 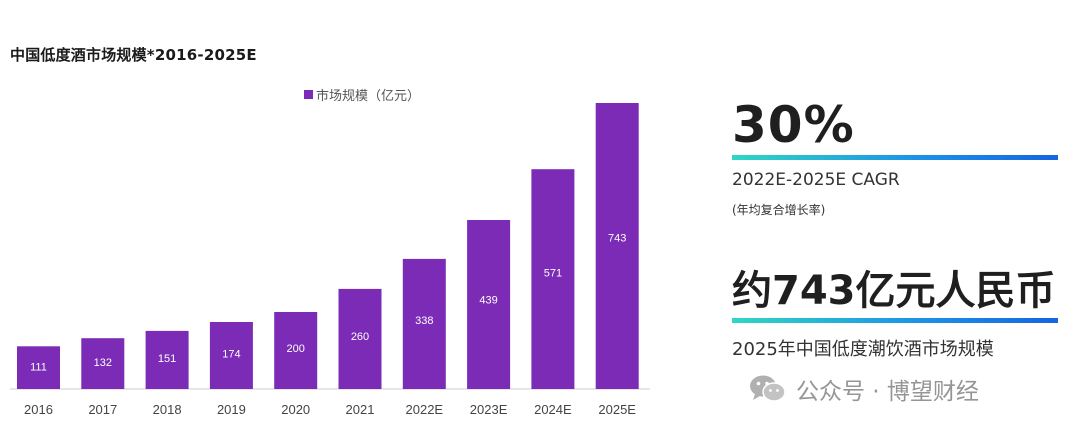 I want to click on watermark: 公众号 · 博望财经, so click(x=863, y=389).